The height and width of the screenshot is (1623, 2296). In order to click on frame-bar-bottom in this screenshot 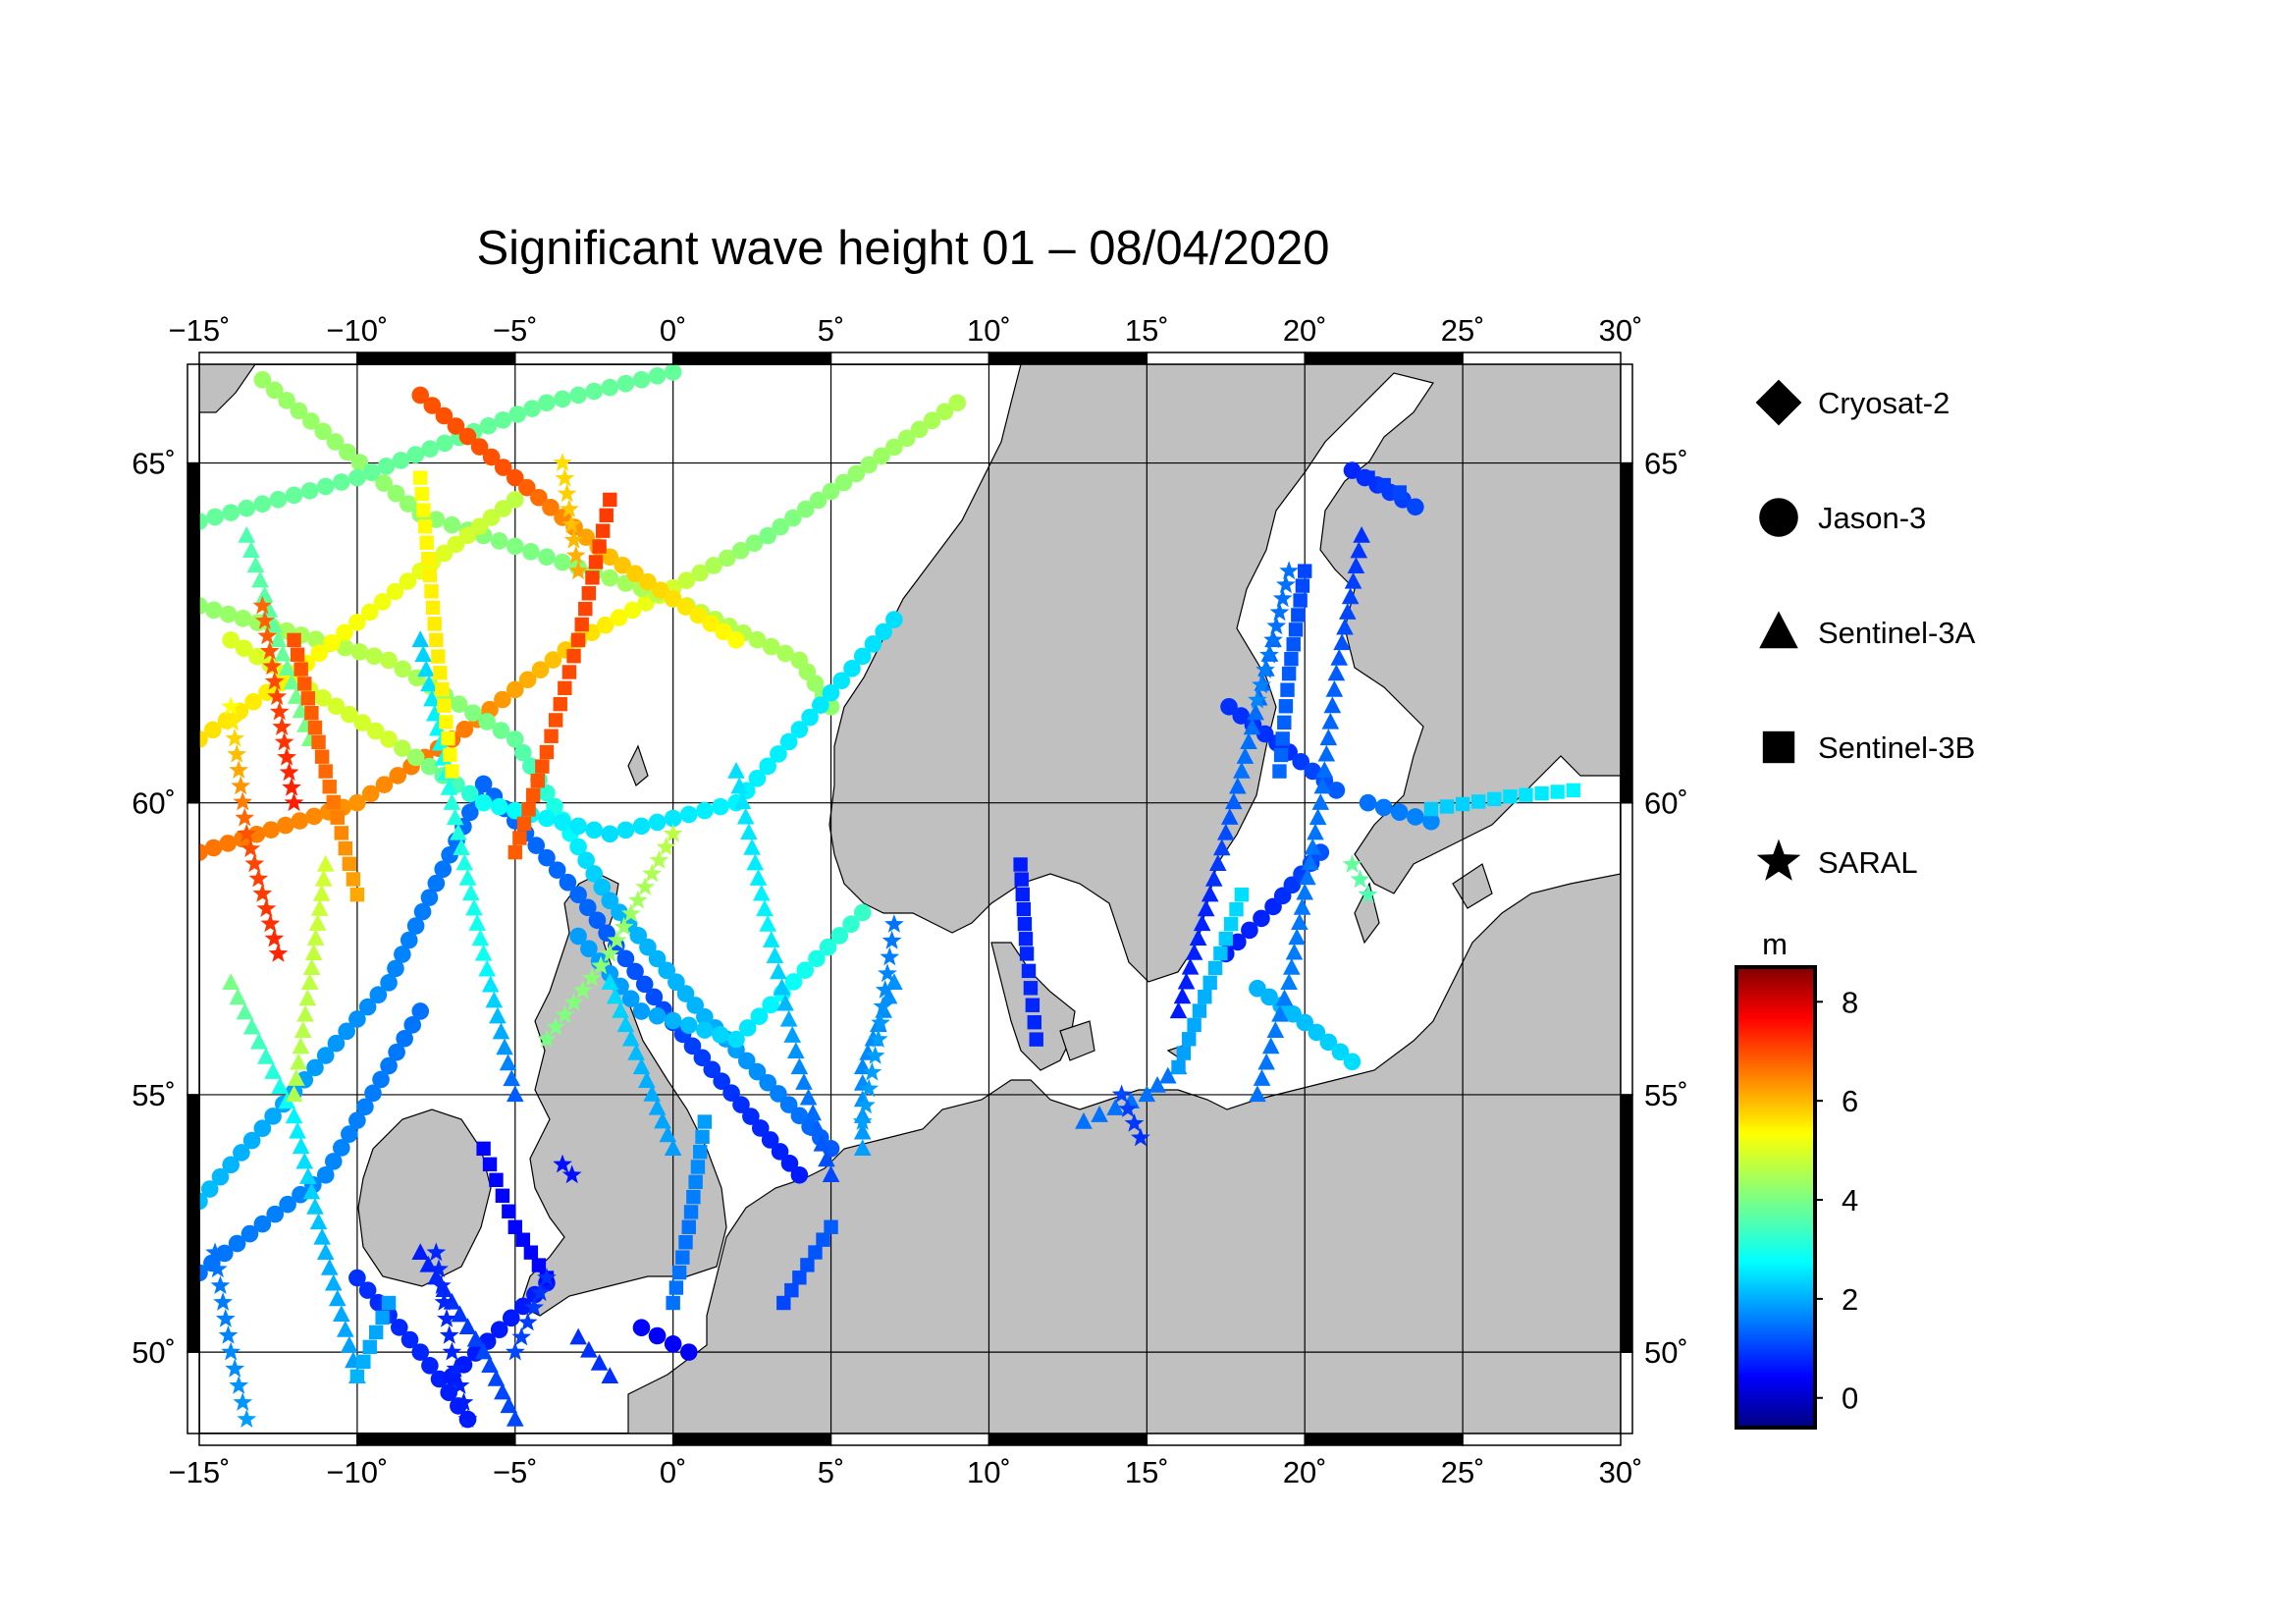, I will do `click(436, 1440)`.